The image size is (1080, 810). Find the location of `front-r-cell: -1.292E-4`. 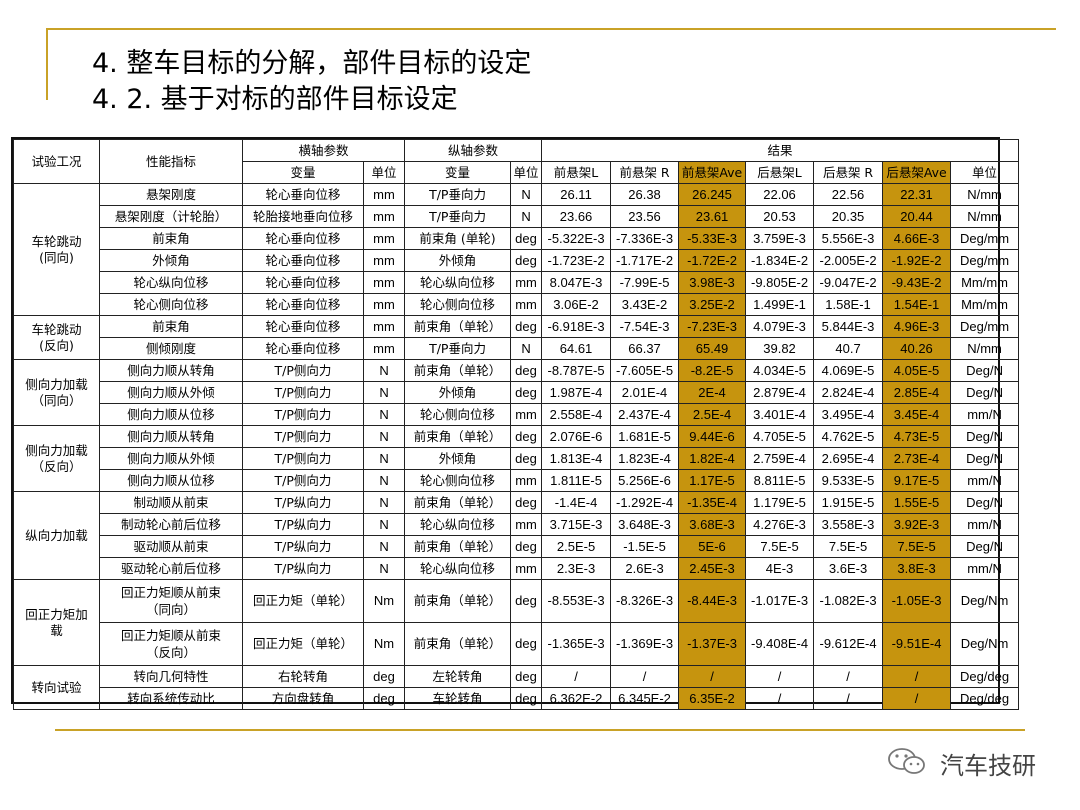

front-r-cell: -1.292E-4 is located at coordinates (645, 502).